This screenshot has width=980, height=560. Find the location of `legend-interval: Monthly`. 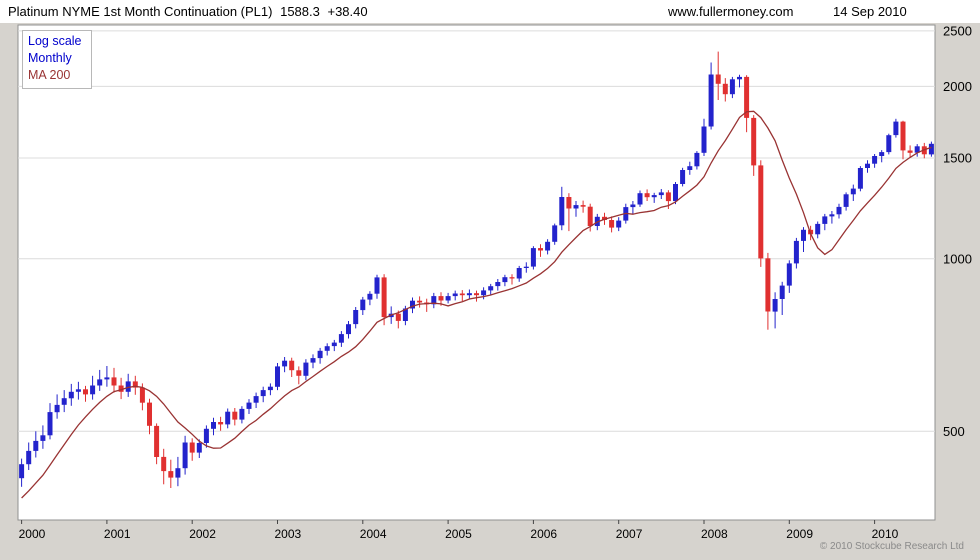

legend-interval: Monthly is located at coordinates (50, 58).